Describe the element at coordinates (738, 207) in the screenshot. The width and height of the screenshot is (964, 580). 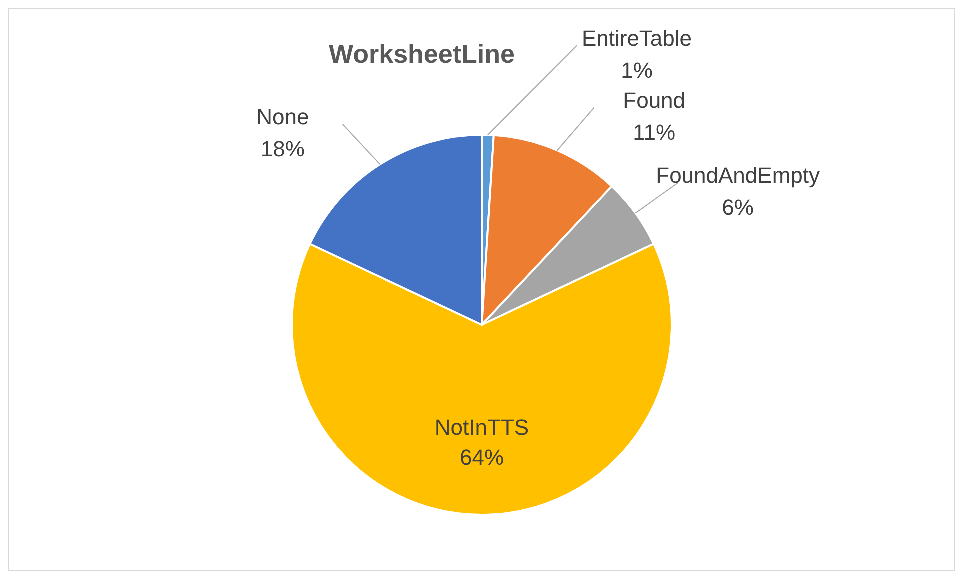
I see `data-label: 6%` at that location.